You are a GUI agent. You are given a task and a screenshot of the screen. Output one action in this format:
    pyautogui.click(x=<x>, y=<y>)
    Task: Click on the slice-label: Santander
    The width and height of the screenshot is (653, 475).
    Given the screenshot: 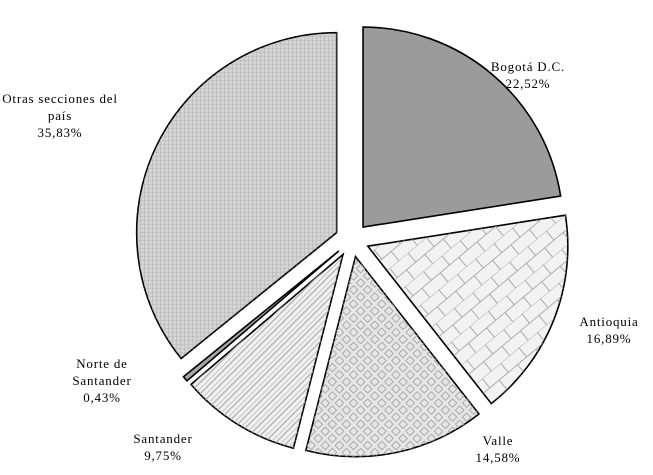 What is the action you would take?
    pyautogui.click(x=163, y=438)
    